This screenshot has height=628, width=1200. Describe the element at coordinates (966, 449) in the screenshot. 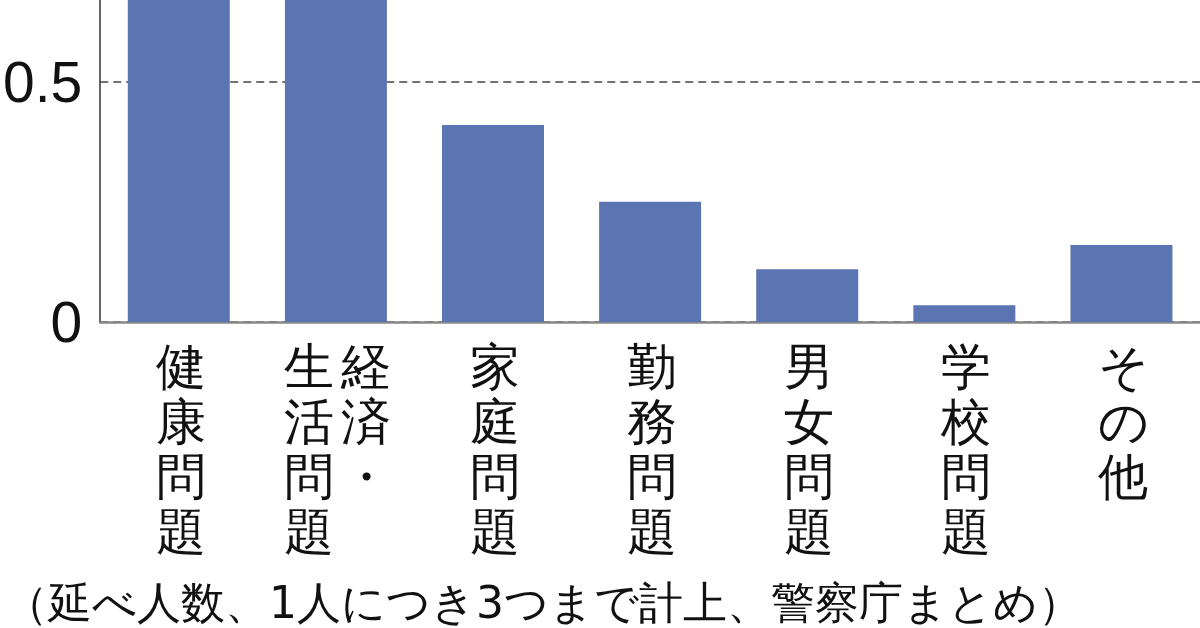

I see `x-tick-label: 学校問題` at that location.